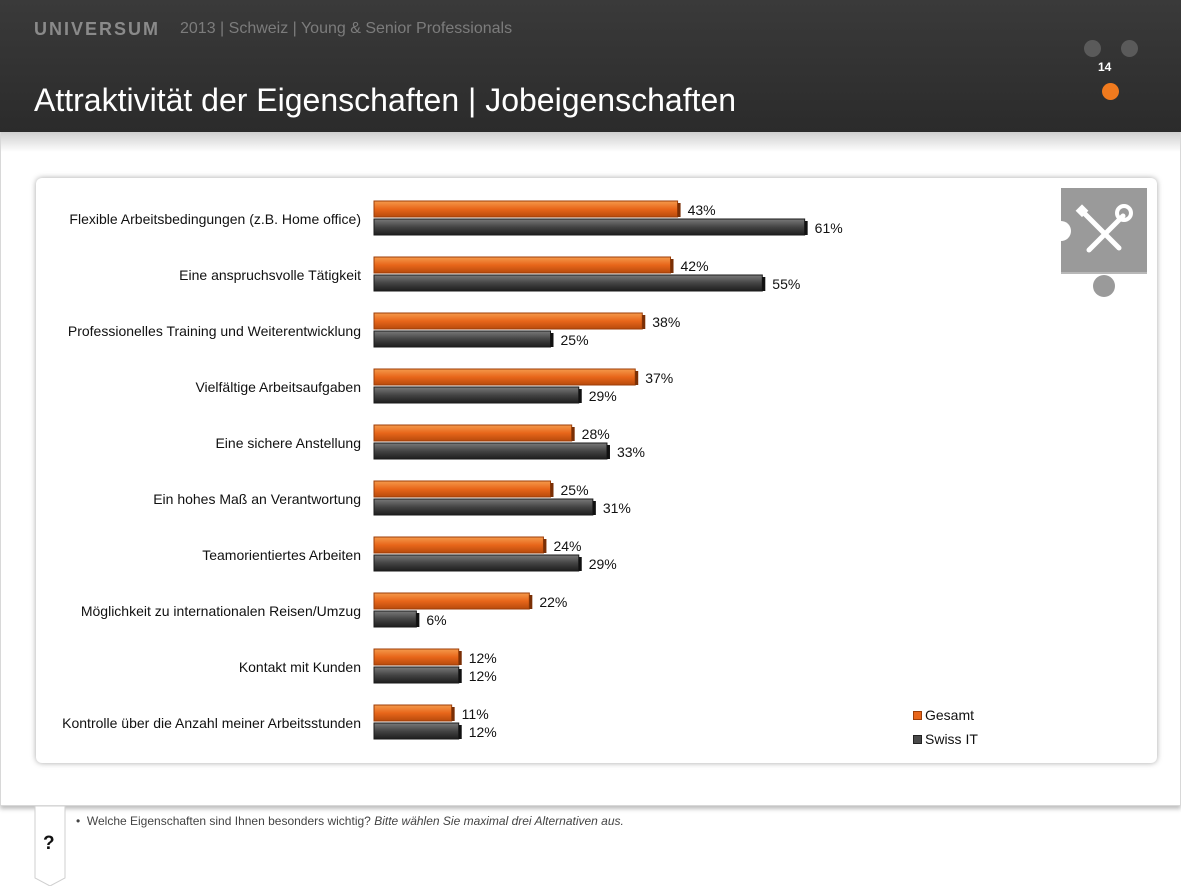  I want to click on legend-item: Gesamt, so click(945, 715).